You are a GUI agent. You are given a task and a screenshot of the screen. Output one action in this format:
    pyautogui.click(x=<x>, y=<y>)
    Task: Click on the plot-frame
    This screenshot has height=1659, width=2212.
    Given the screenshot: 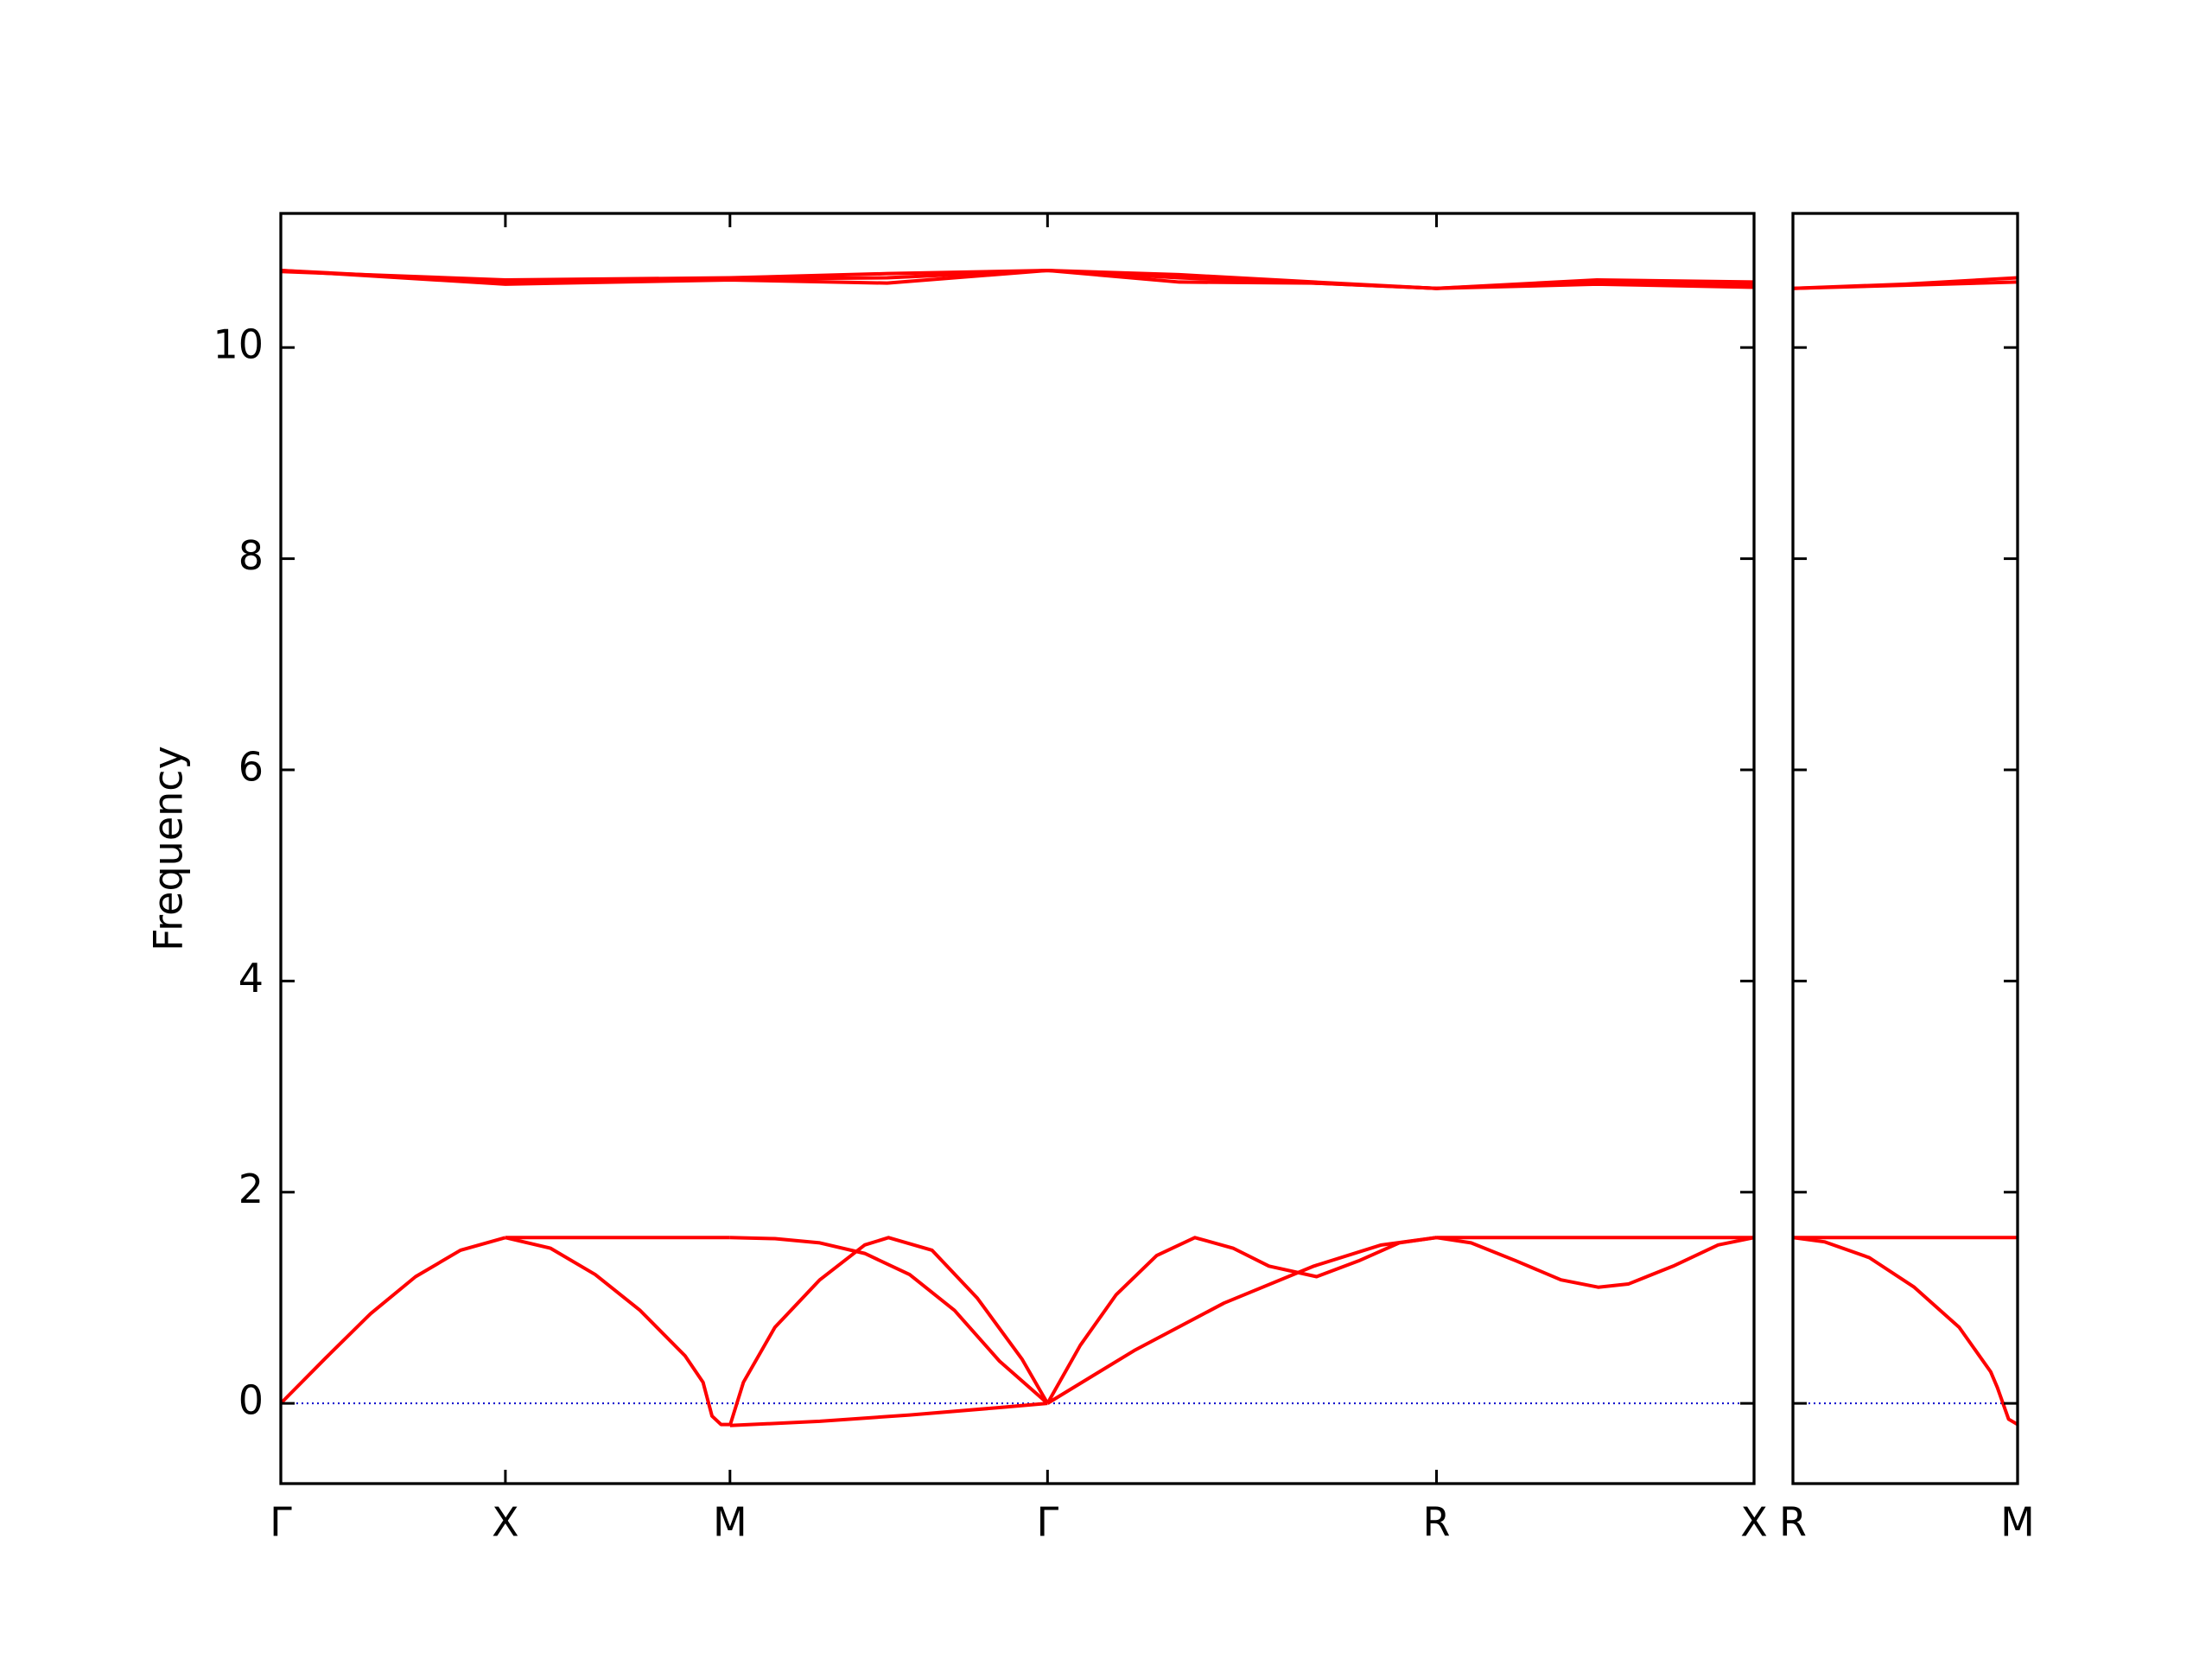 What is the action you would take?
    pyautogui.click(x=1905, y=848)
    